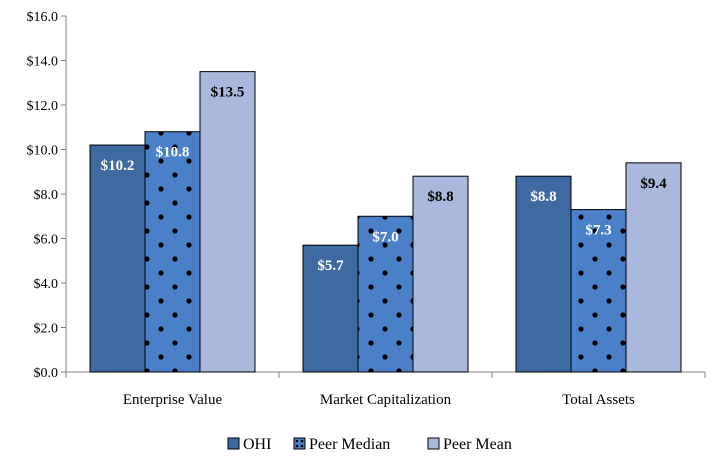 This screenshot has width=720, height=458. I want to click on legend: OHI Peer Median Peer Mean, so click(369, 444).